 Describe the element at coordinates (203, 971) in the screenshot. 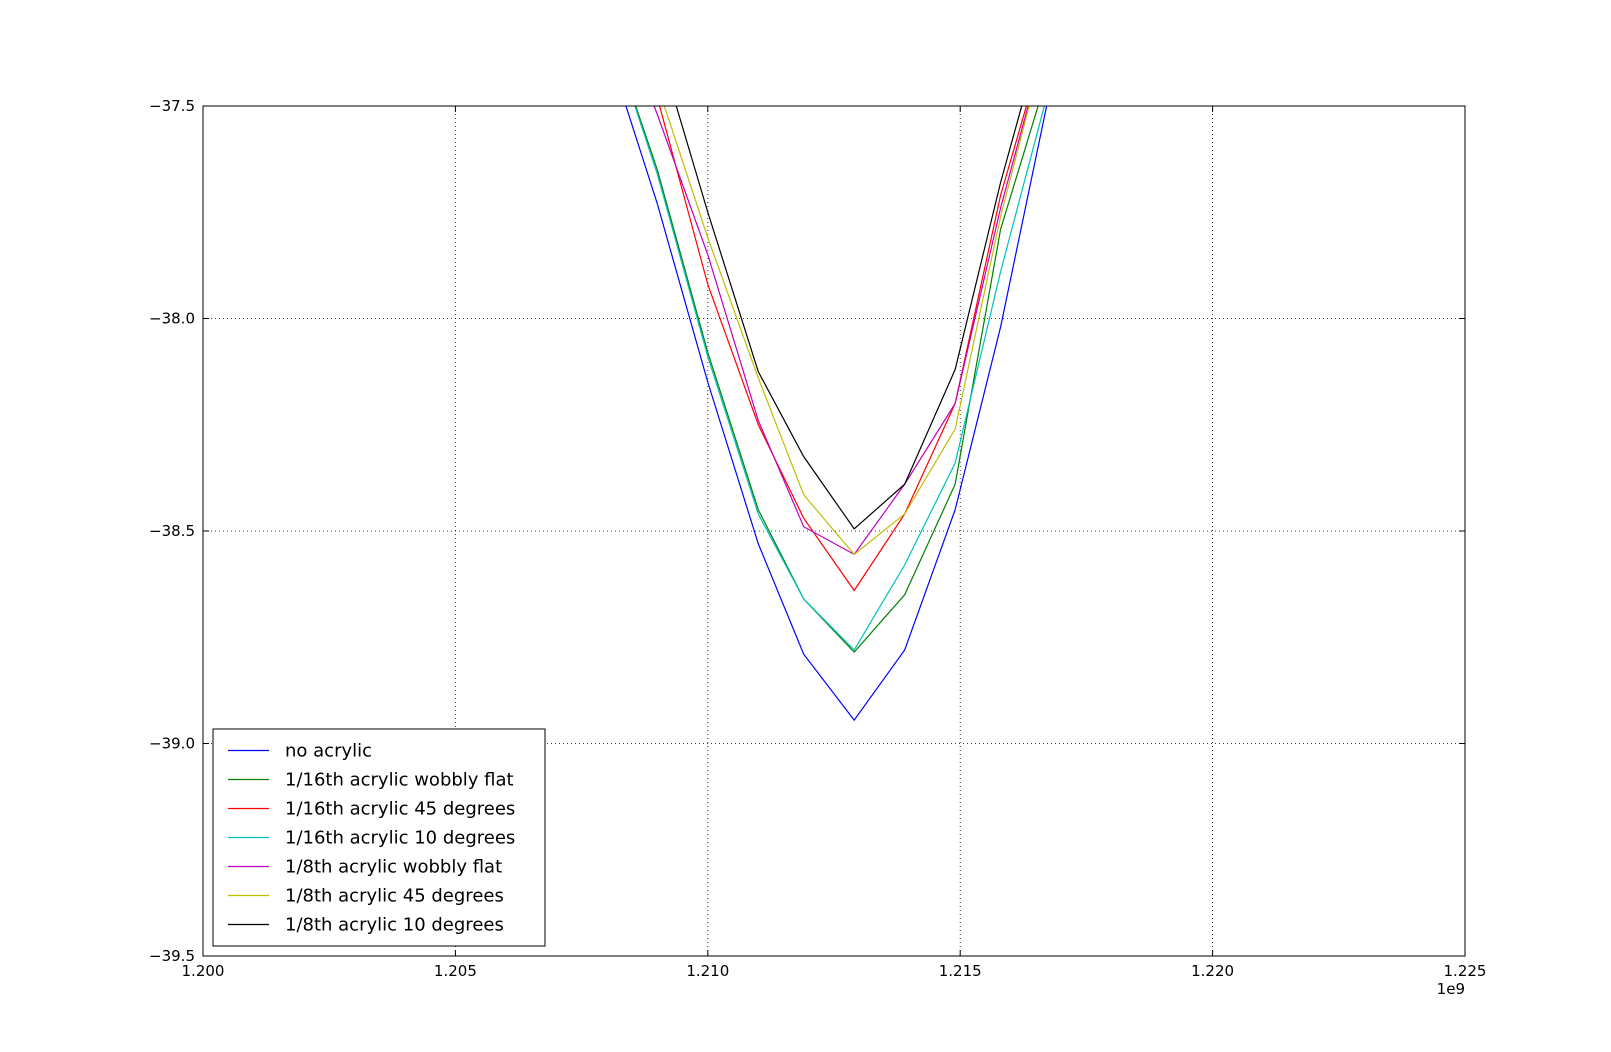

I see `x-tick-label: 1.200` at that location.